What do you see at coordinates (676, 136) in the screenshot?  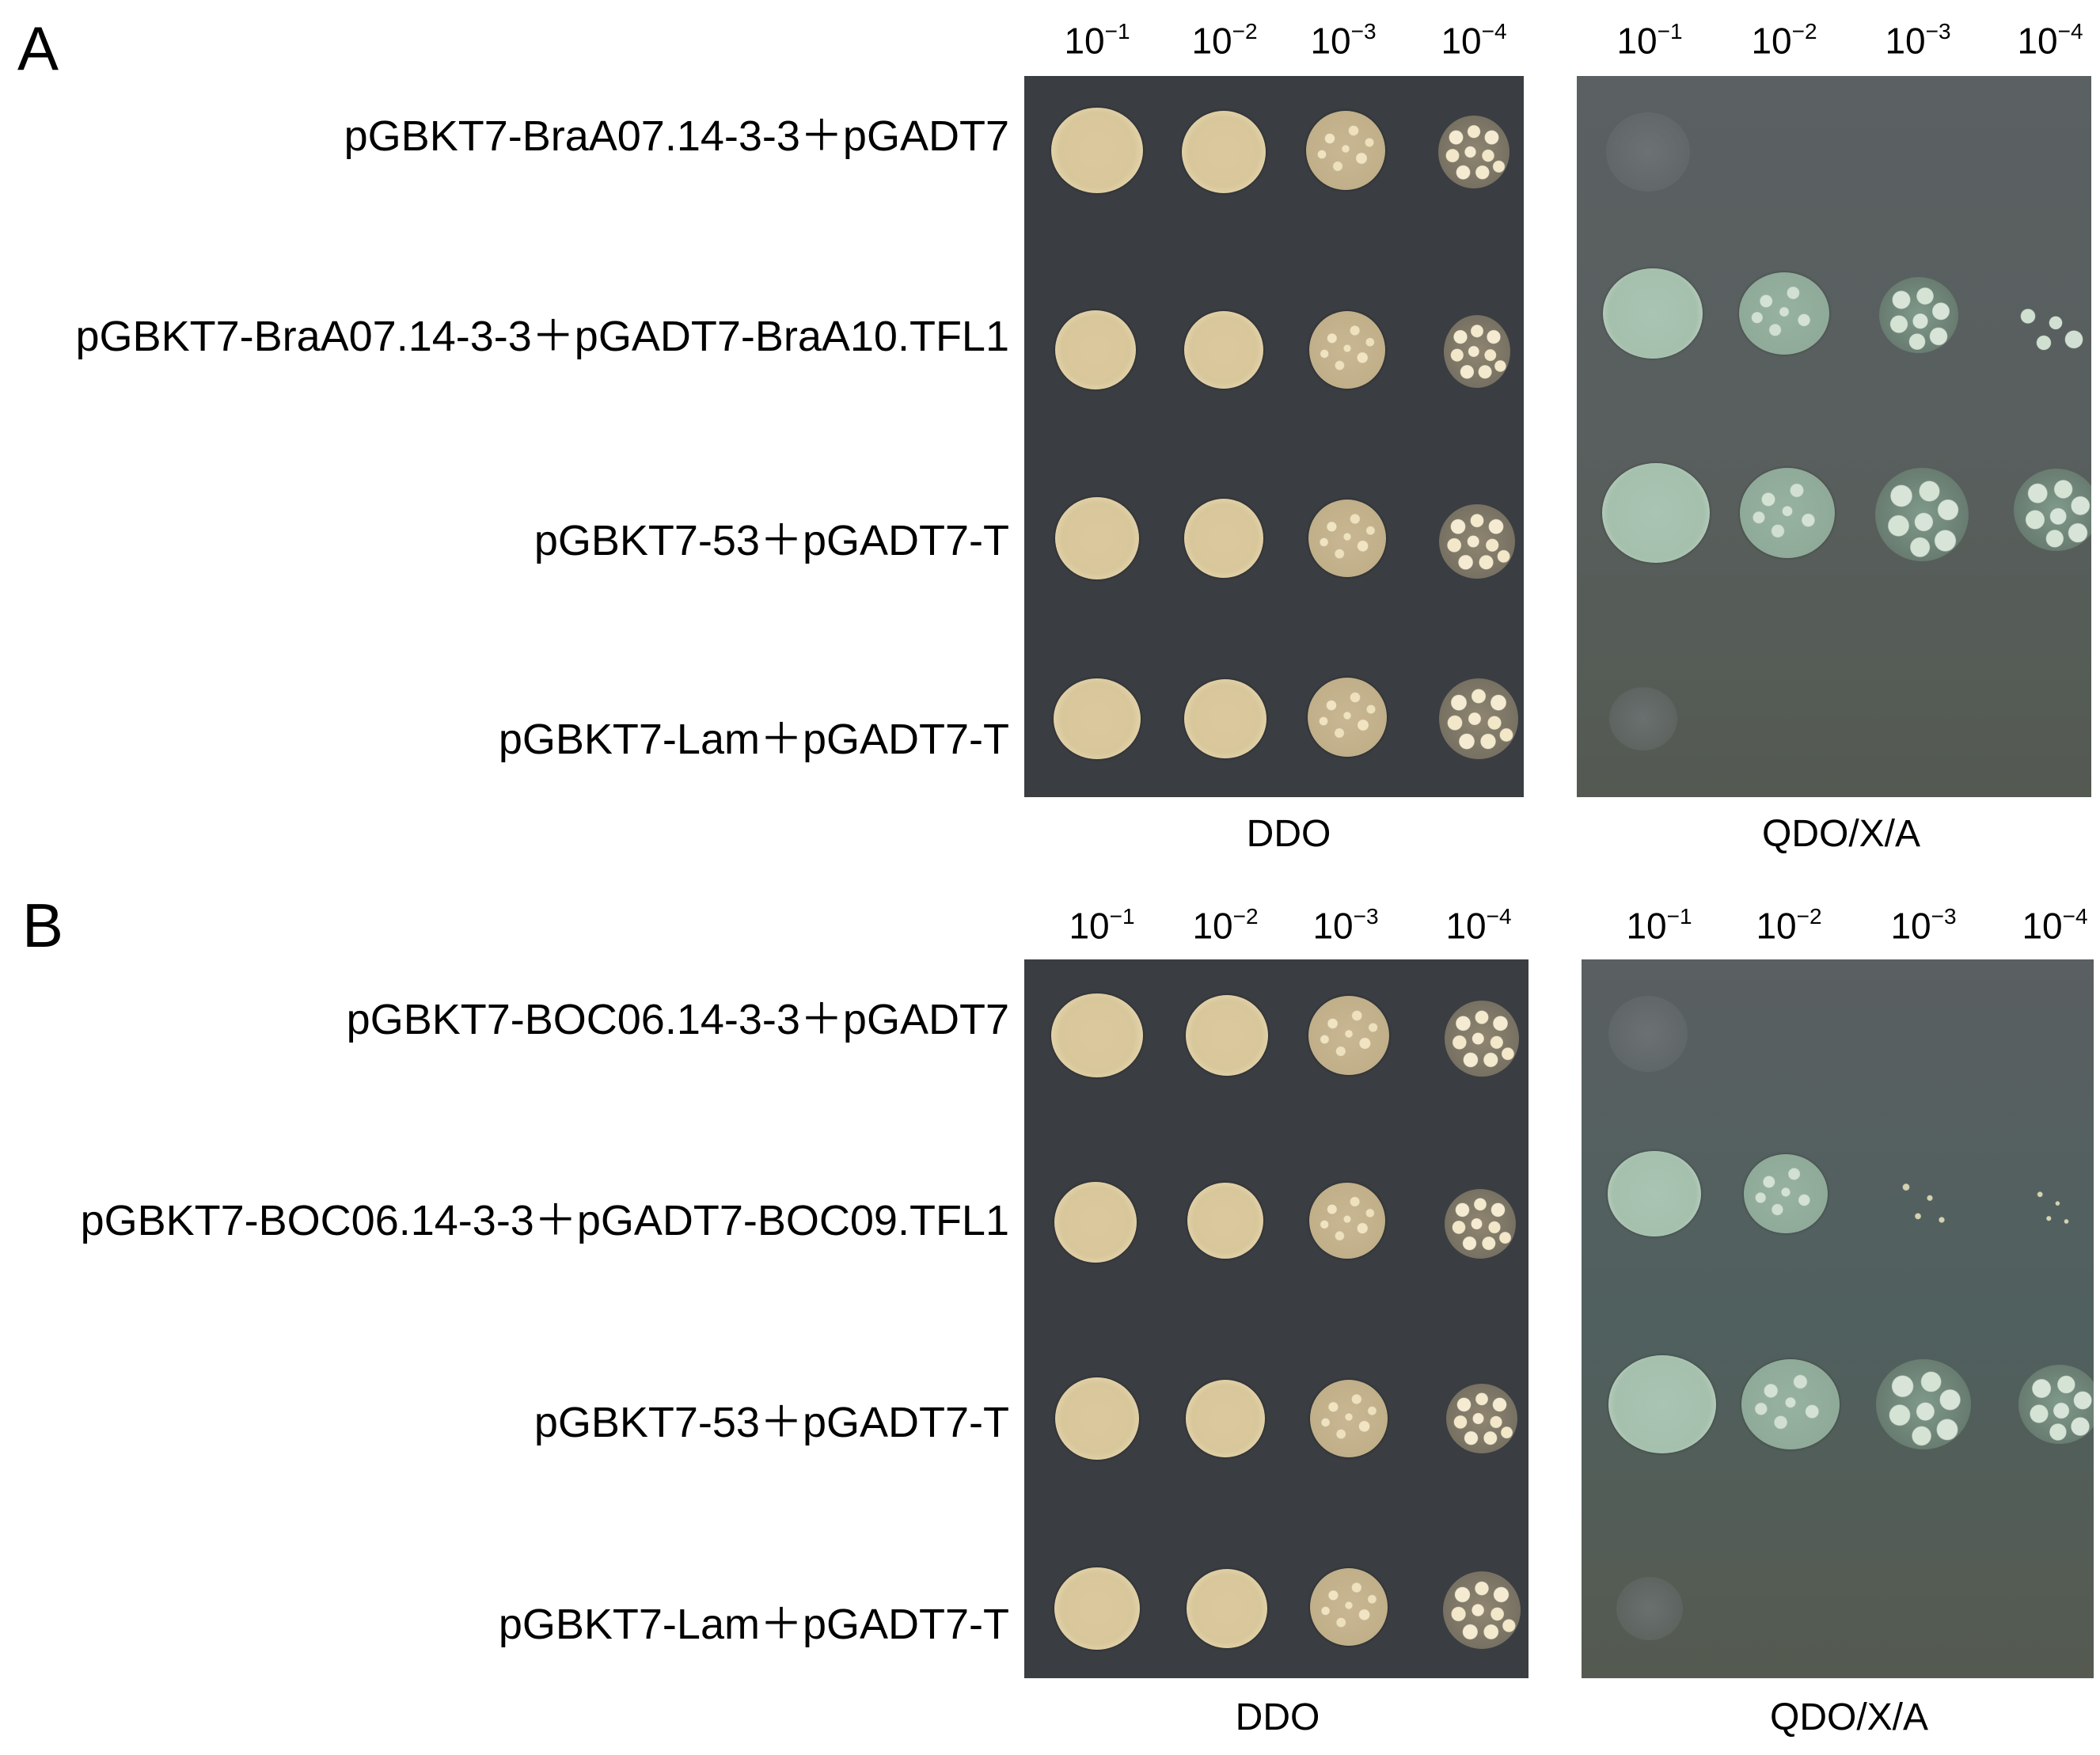 I see `row-label: pGBKT7-BraA07.14-3-3＋pGADT7` at bounding box center [676, 136].